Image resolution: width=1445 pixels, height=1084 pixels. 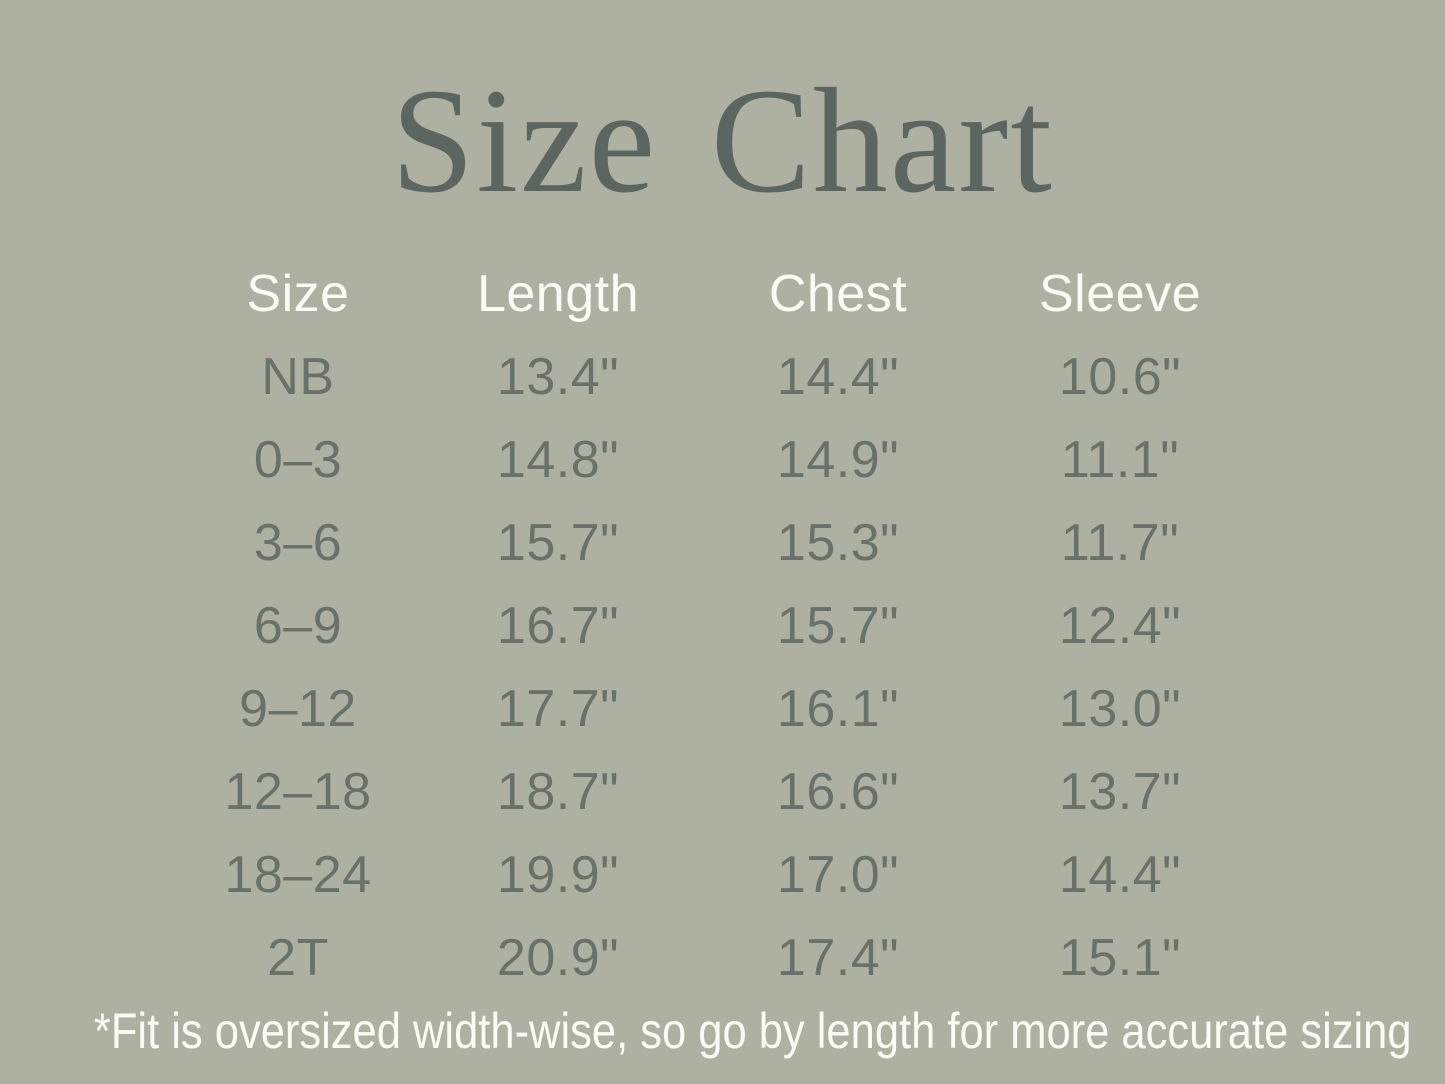 What do you see at coordinates (558, 957) in the screenshot?
I see `table-cell-length: 20.9"` at bounding box center [558, 957].